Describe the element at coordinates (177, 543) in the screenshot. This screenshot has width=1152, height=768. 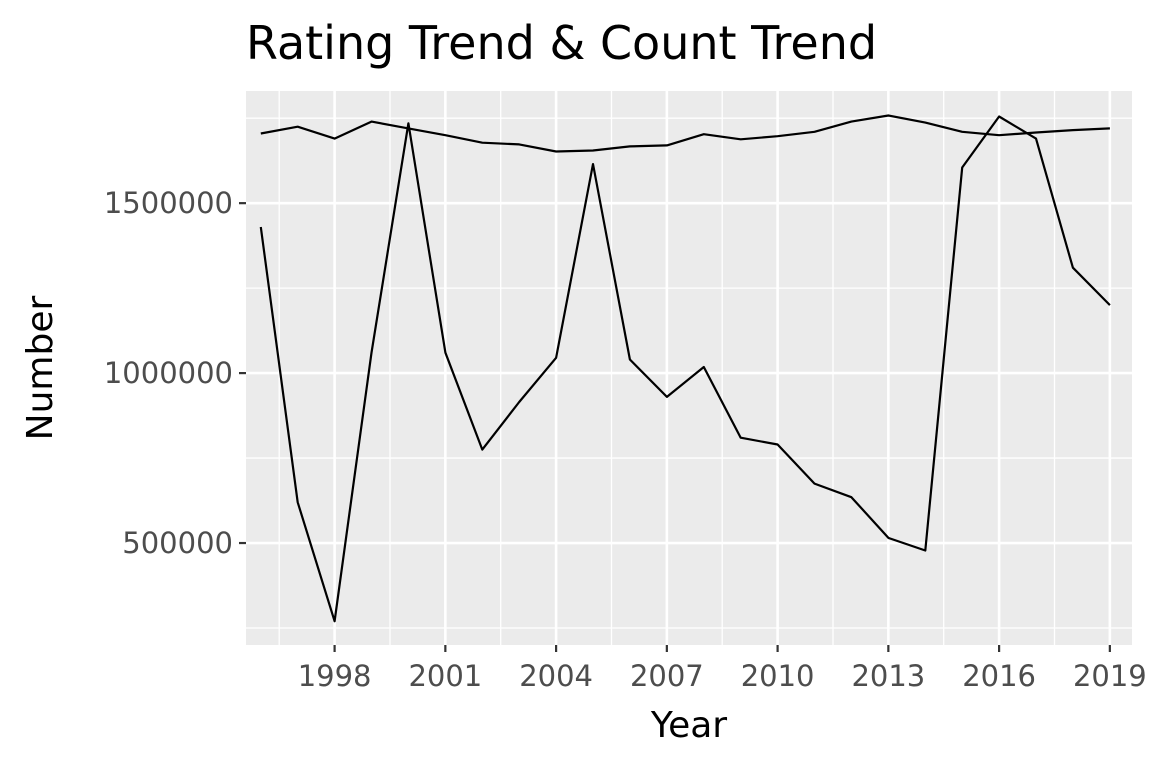
I see `y-tick-label: 500000` at that location.